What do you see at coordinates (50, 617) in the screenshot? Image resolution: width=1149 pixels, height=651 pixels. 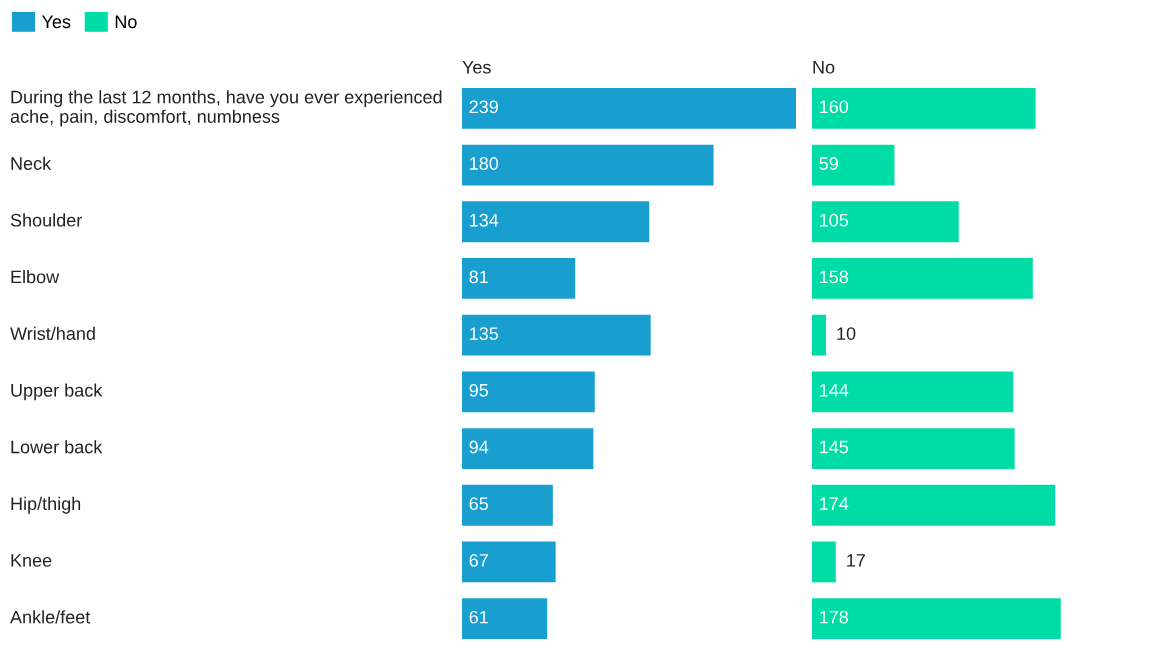 I see `y-tick-label: Ankle/feet` at bounding box center [50, 617].